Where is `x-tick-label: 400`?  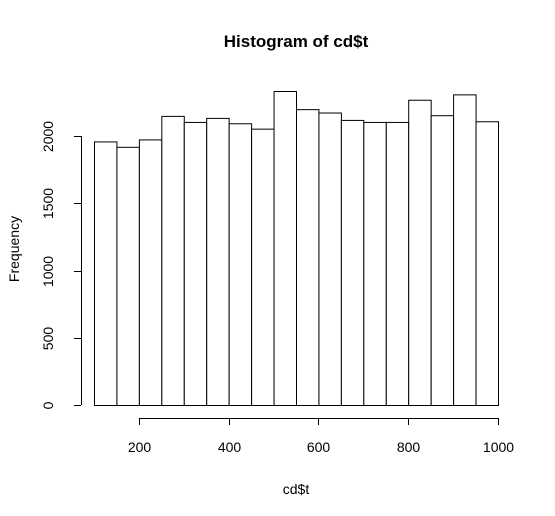 x-tick-label: 400 is located at coordinates (230, 447).